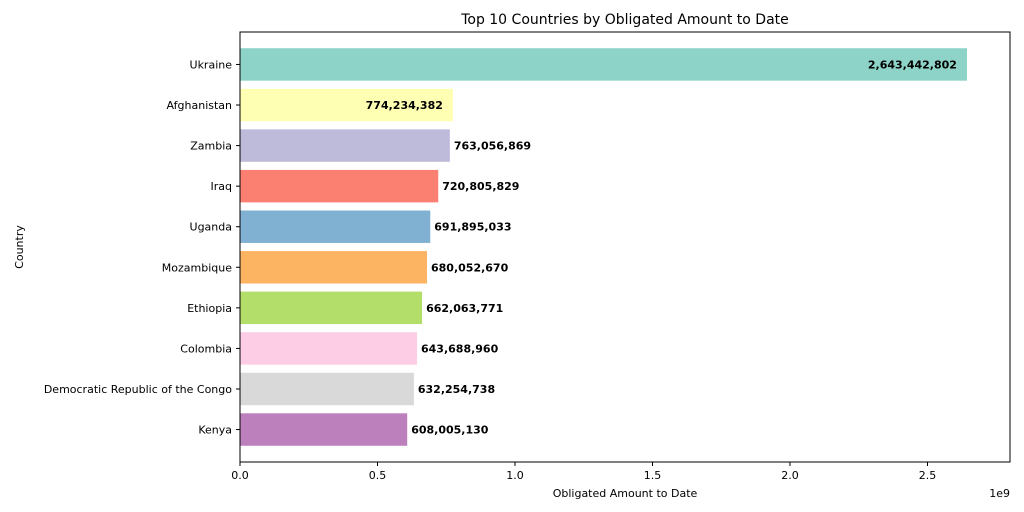 This screenshot has width=1024, height=512. Describe the element at coordinates (211, 227) in the screenshot. I see `y-tick-label: Uganda` at that location.